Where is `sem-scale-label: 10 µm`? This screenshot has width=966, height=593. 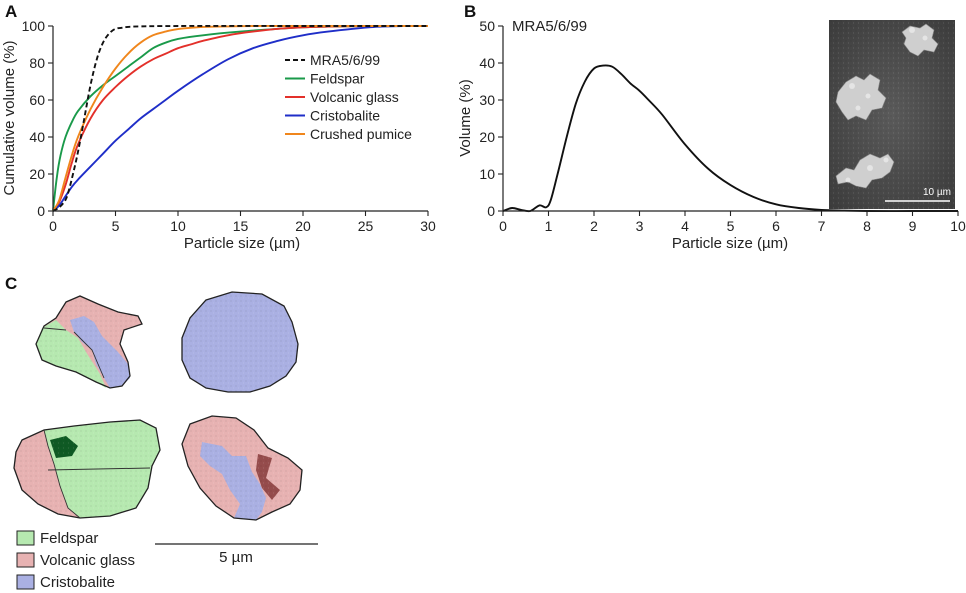
sem-scale-label: 10 µm is located at coordinates (937, 192).